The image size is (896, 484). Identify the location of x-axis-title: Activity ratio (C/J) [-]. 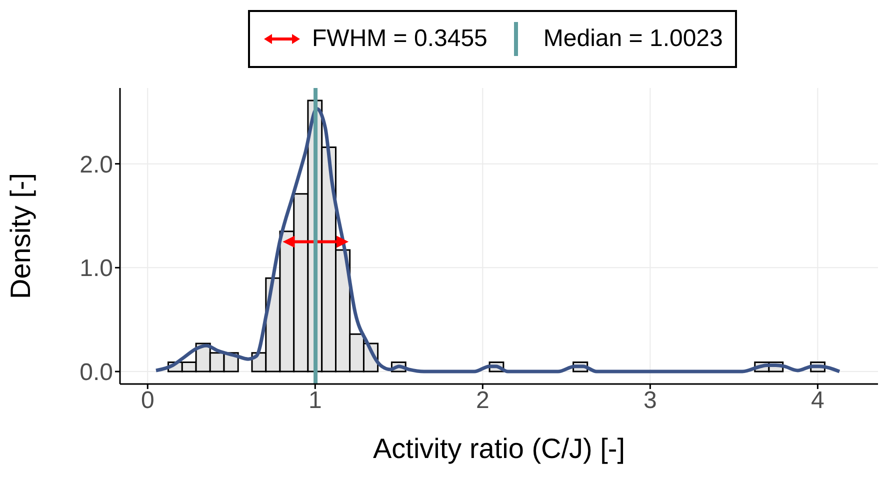
(499, 448).